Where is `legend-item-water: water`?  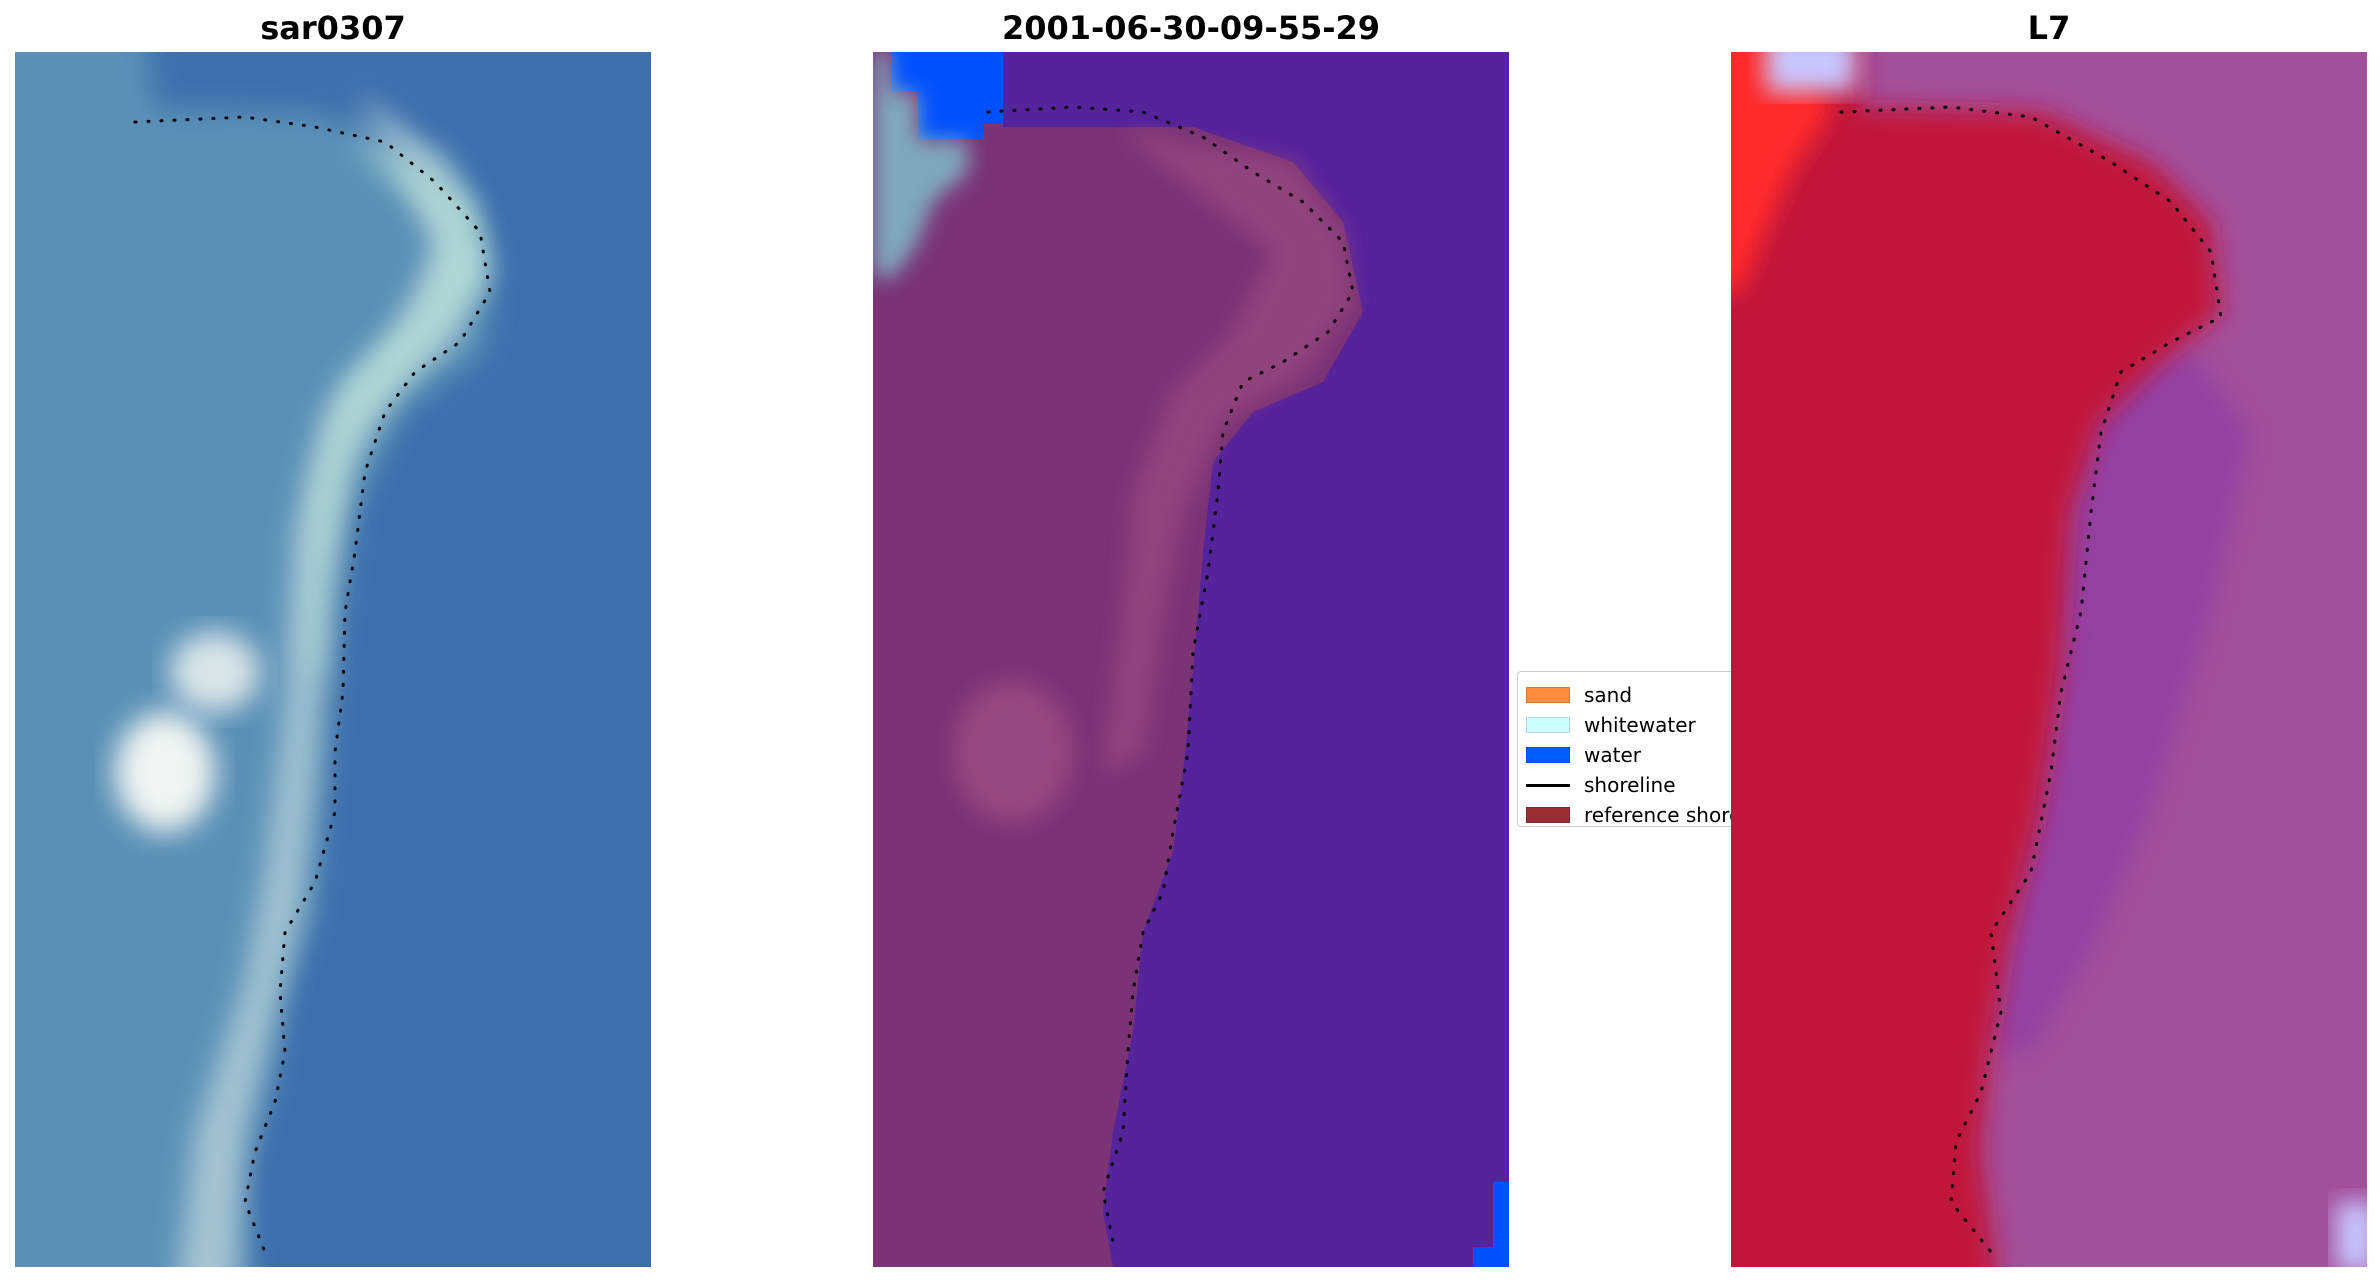
legend-item-water: water is located at coordinates (1583, 755).